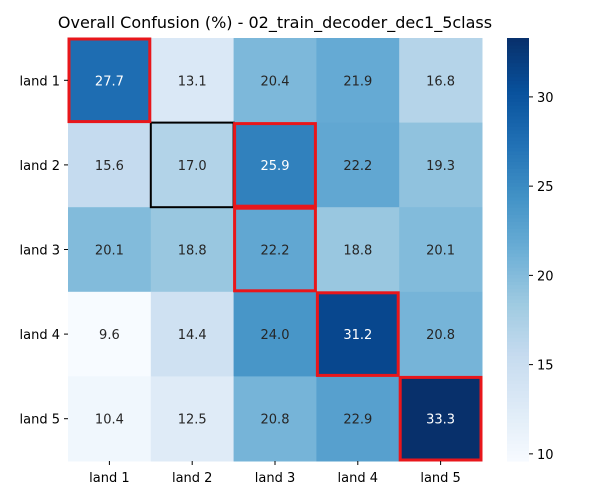 This screenshot has height=500, width=600. I want to click on y-tick-label: land 5, so click(40, 420).